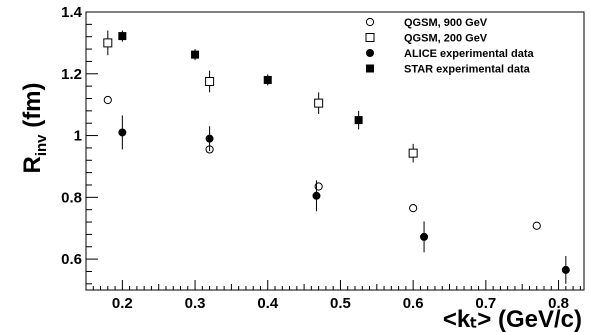  I want to click on y-tick-label: 1, so click(78, 136).